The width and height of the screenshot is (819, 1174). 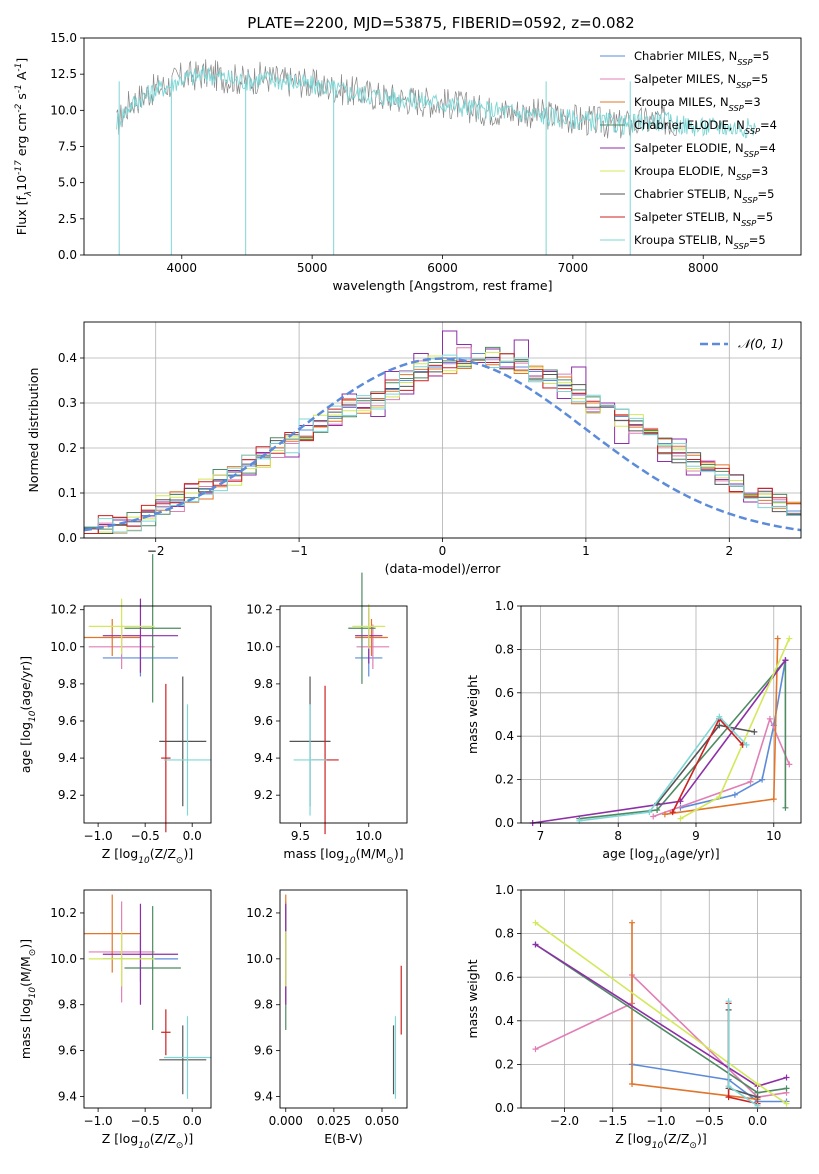 I want to click on y-tick-label: 9.6, so click(x=67, y=1051).